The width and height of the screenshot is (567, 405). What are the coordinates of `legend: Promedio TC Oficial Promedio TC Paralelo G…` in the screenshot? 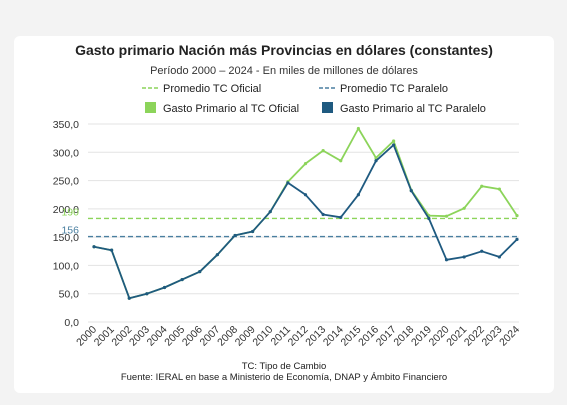 It's located at (314, 99).